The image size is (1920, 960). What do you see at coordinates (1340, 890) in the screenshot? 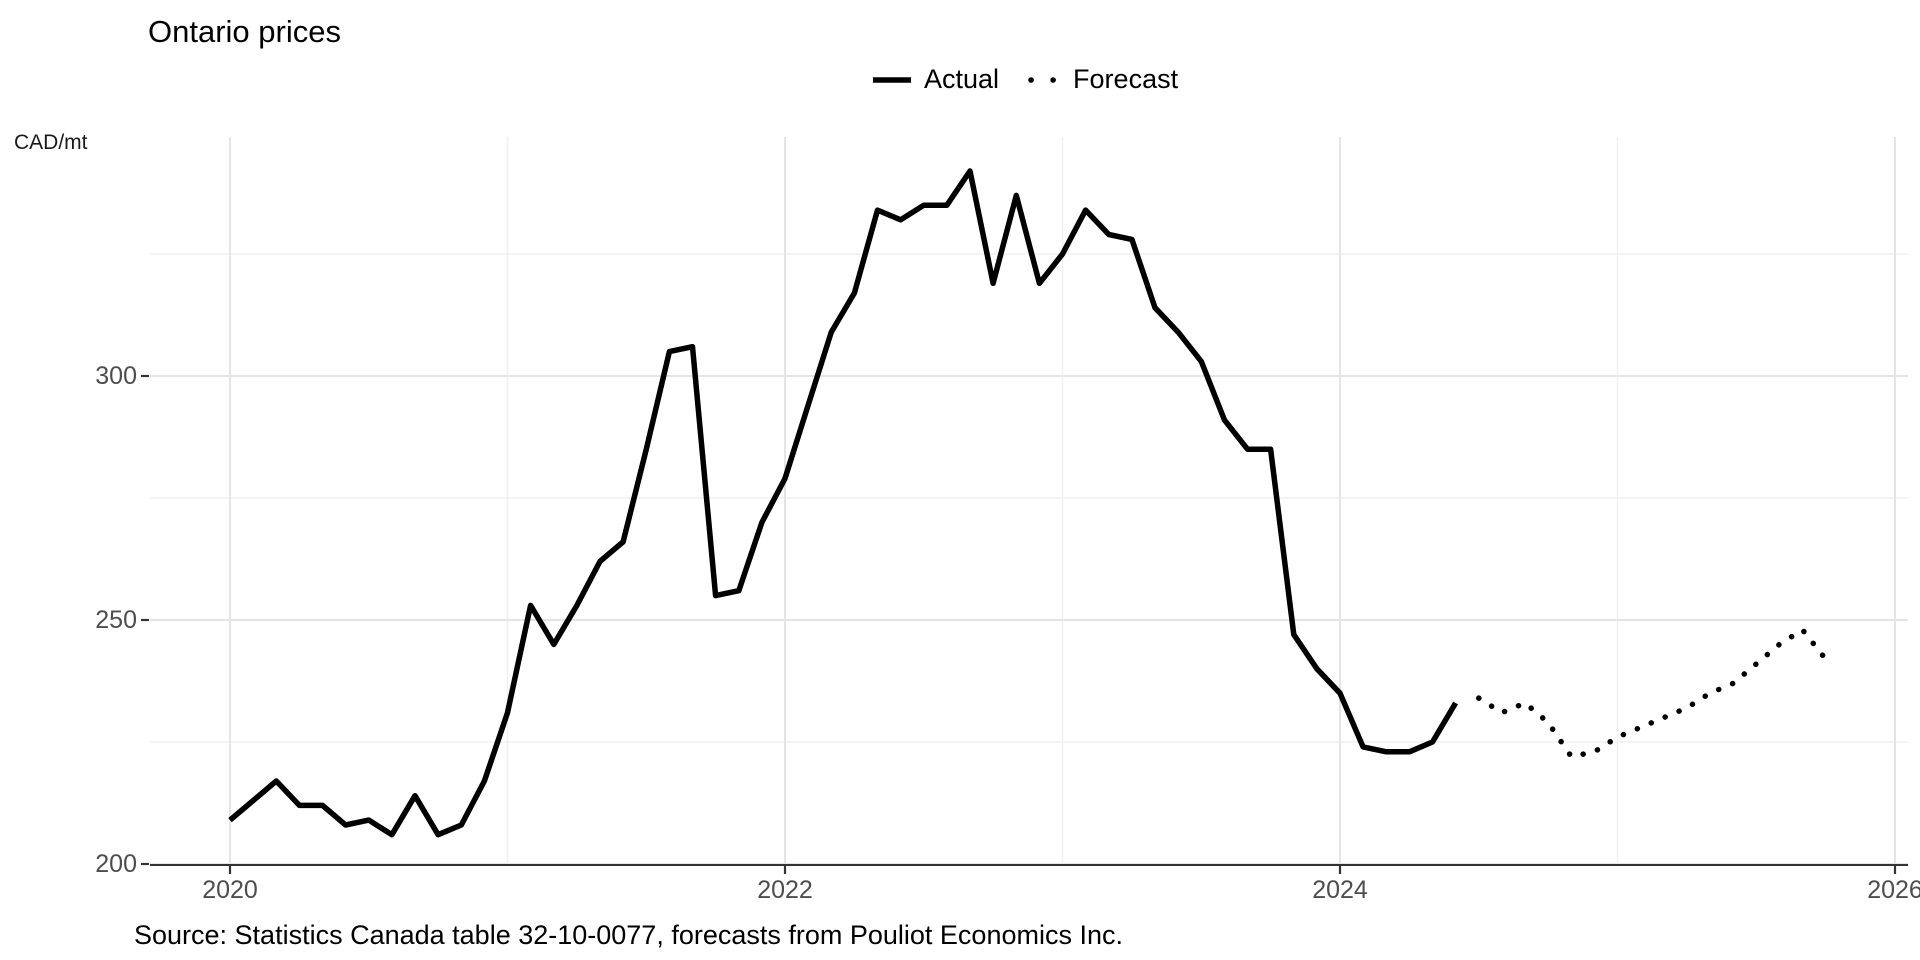
I see `x-tick-label: 2024` at bounding box center [1340, 890].